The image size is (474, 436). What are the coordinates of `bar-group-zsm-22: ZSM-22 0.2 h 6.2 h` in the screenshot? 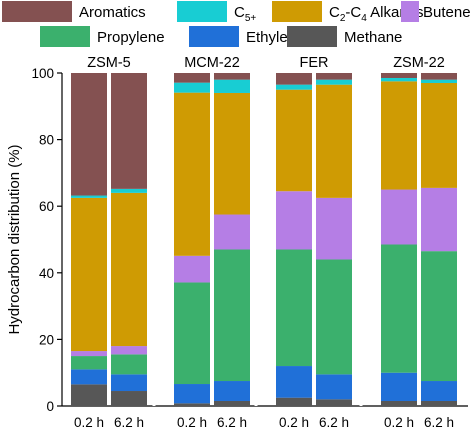 It's located at (419, 242).